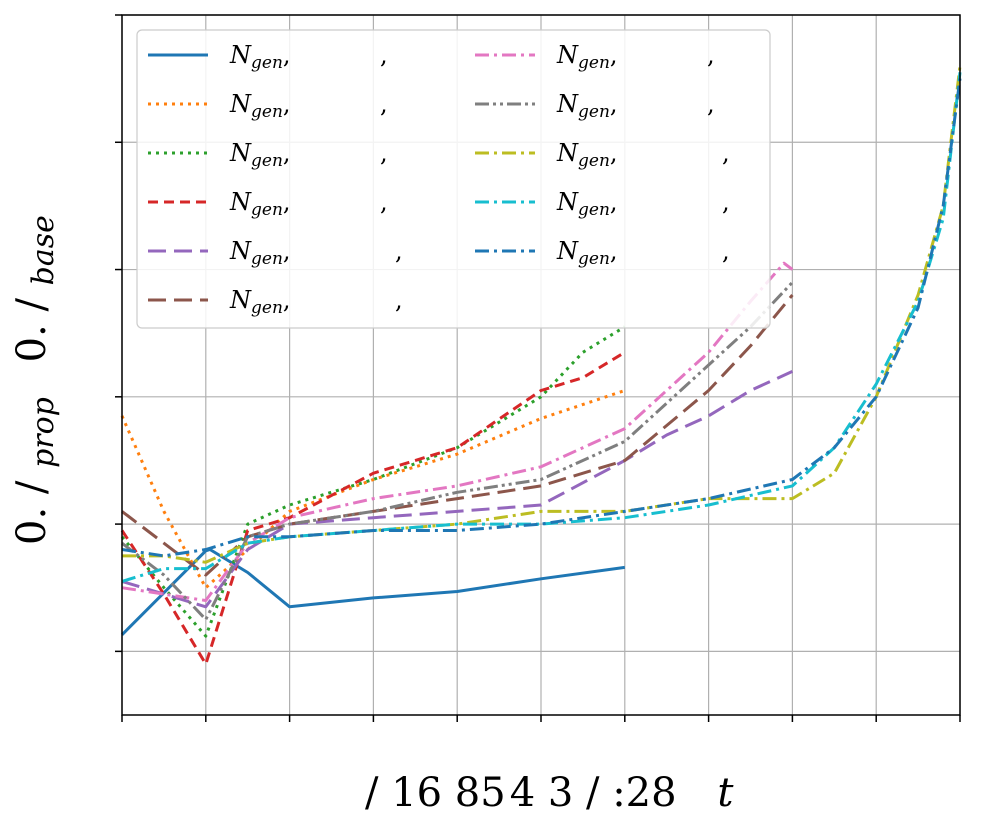 The height and width of the screenshot is (821, 995). What do you see at coordinates (549, 793) in the screenshot?
I see `x-axis-label: / 16 85 4 3 / :28 t` at bounding box center [549, 793].